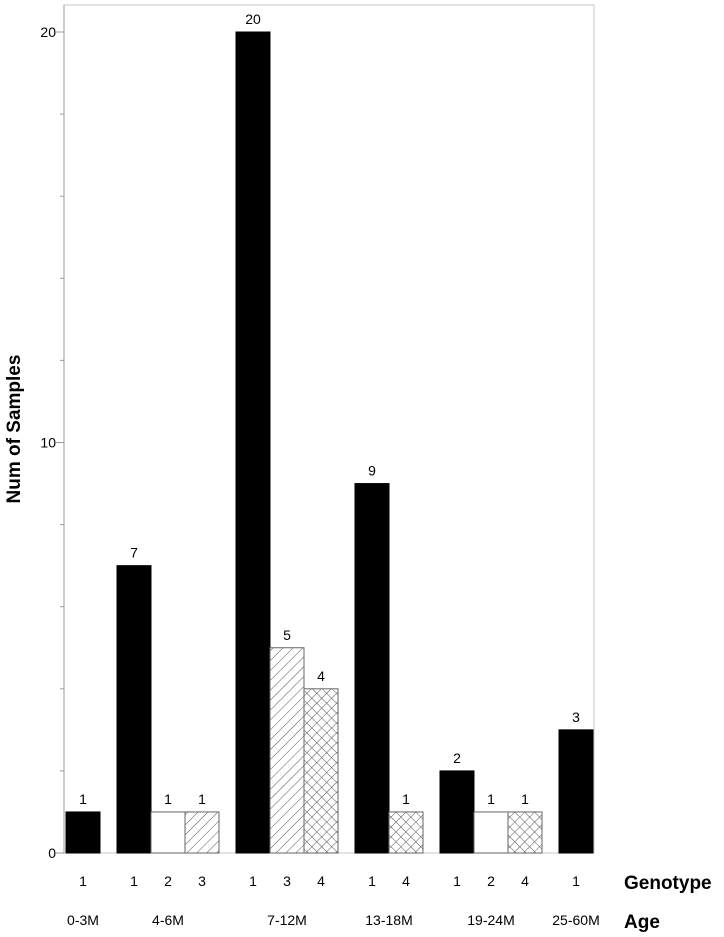 This screenshot has height=937, width=724. Describe the element at coordinates (134, 553) in the screenshot. I see `data-label: 7` at that location.